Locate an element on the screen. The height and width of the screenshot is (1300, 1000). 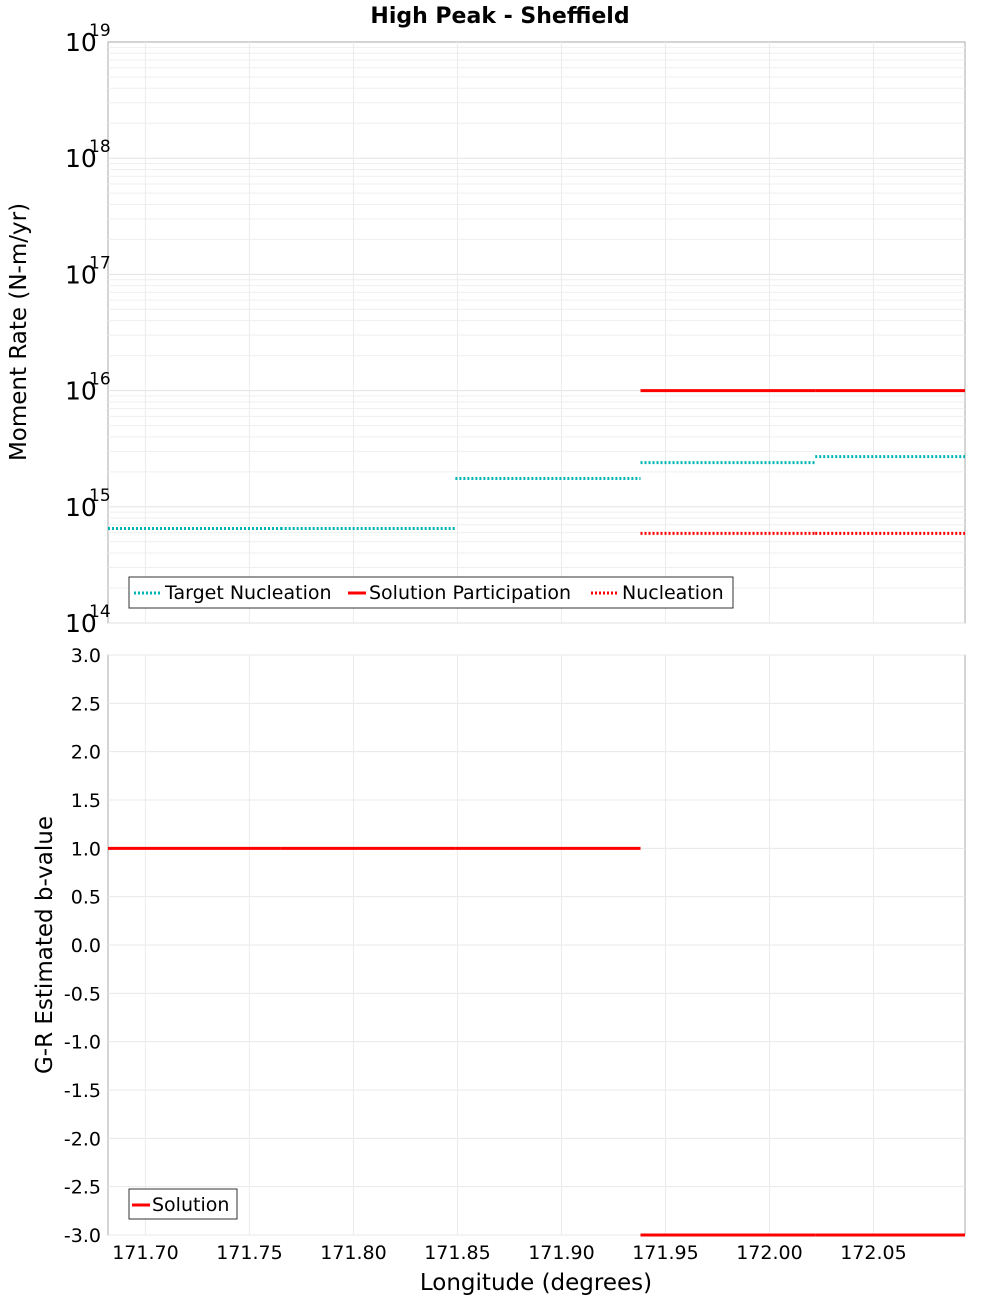
b-value-y-tick-label: 2.5 is located at coordinates (86, 704).